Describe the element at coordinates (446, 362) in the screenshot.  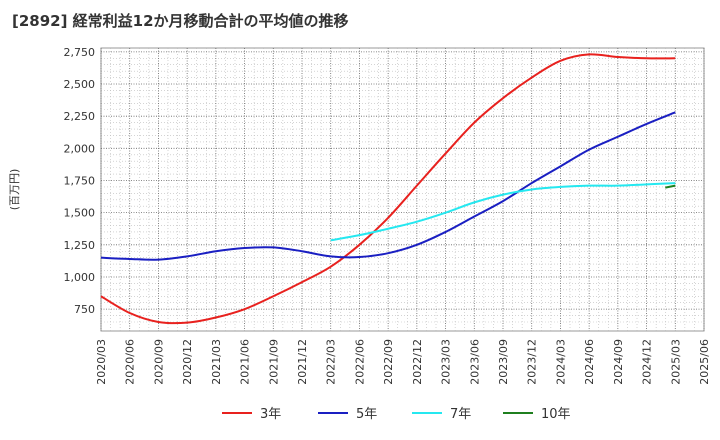
I see `x-tick-label: 2023/03` at that location.